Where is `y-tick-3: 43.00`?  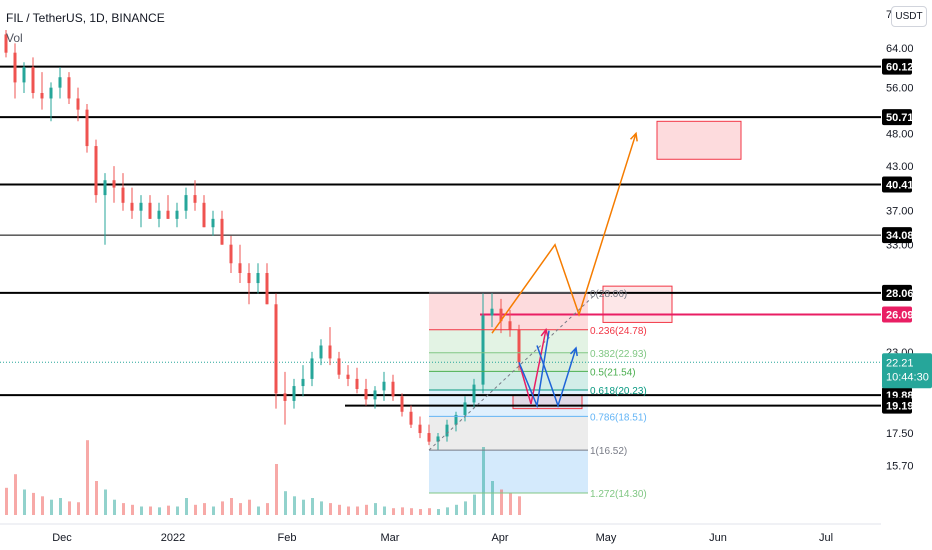
y-tick-3: 43.00 is located at coordinates (900, 167).